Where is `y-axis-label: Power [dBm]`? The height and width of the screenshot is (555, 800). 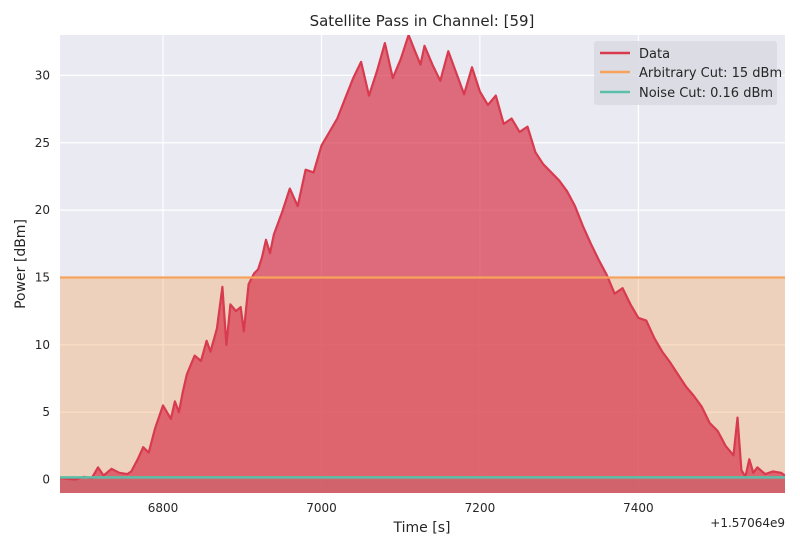
y-axis-label: Power [dBm] is located at coordinates (21, 264).